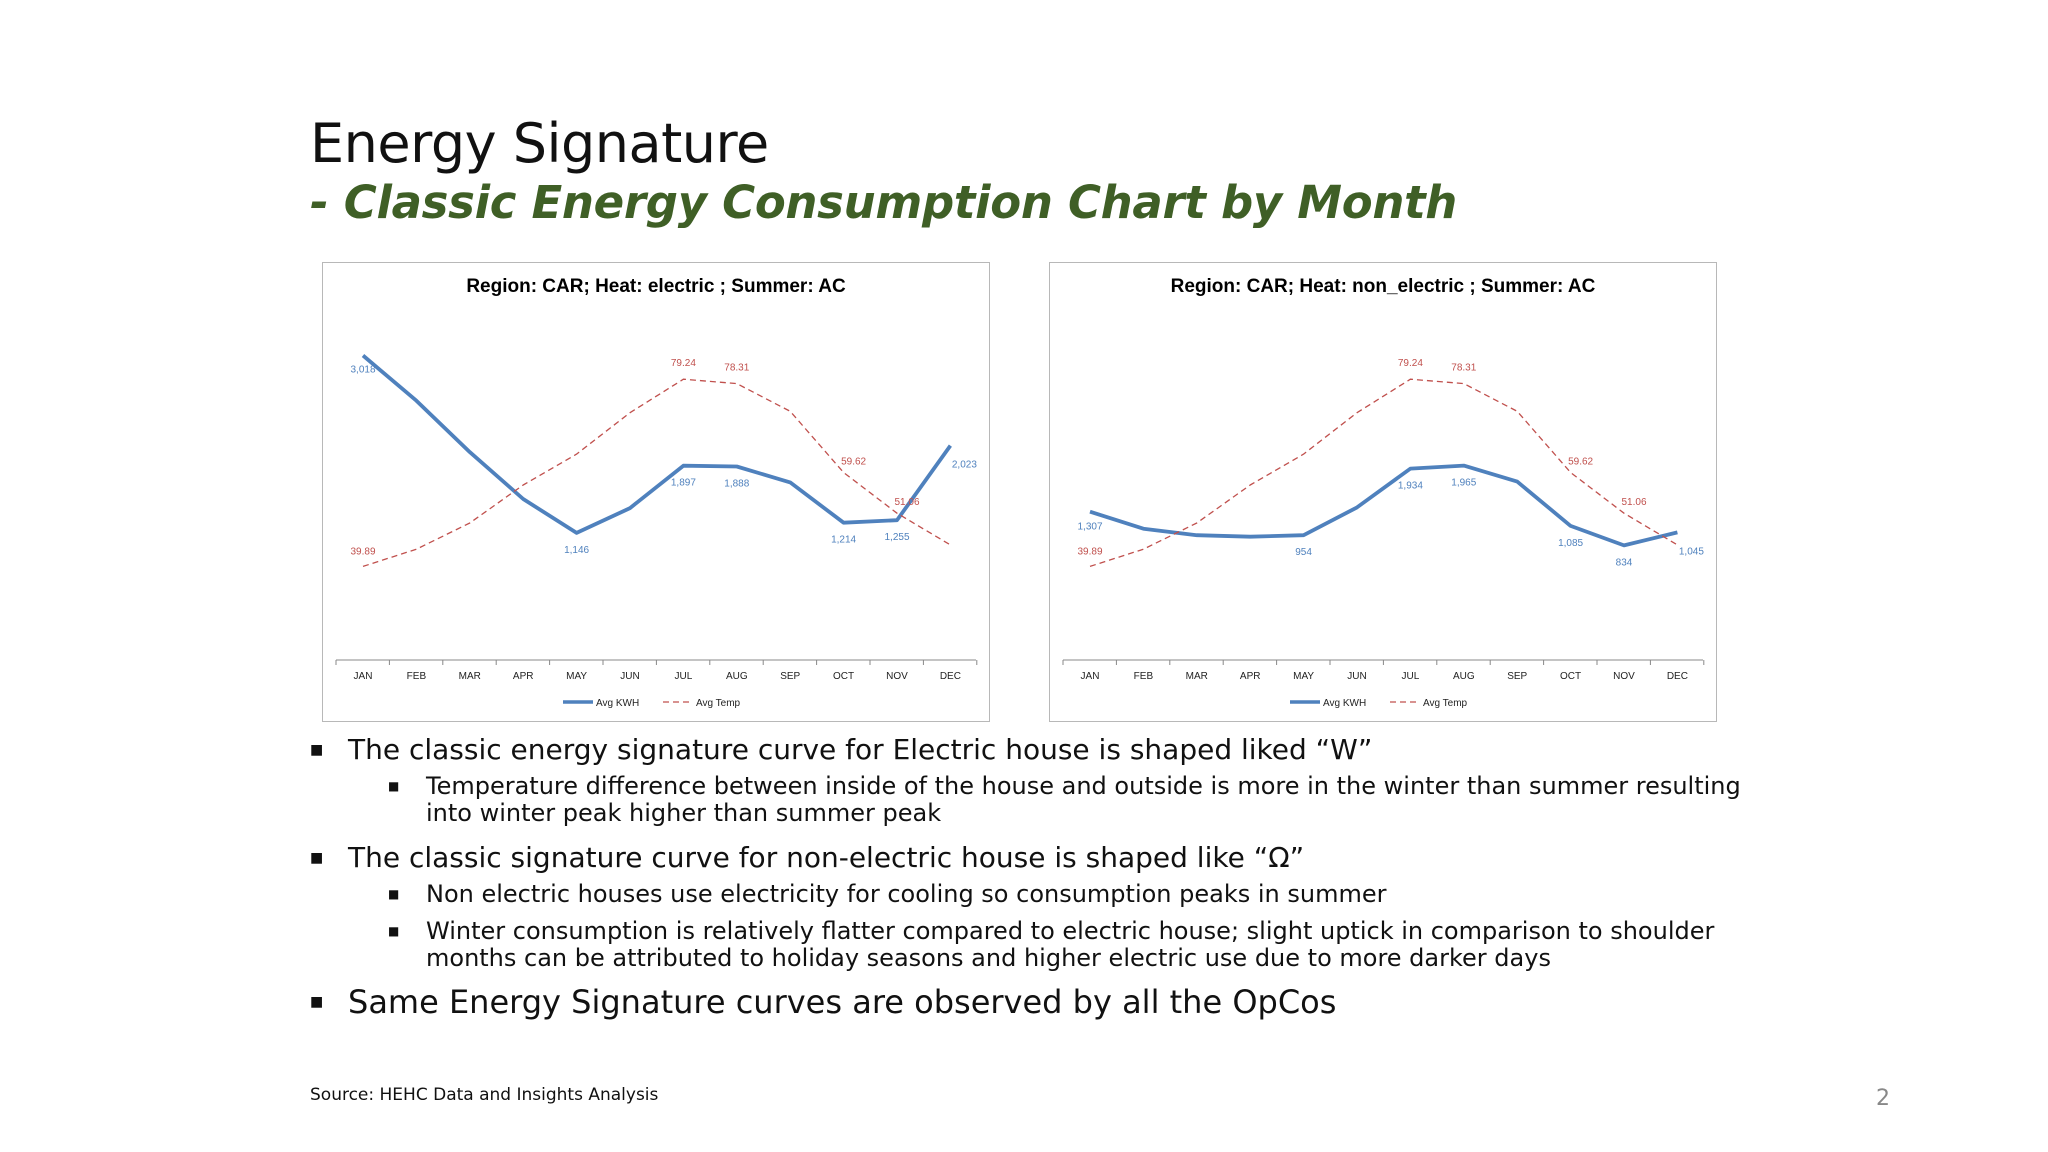 Image resolution: width=2048 pixels, height=1152 pixels. Describe the element at coordinates (736, 483) in the screenshot. I see `data-label: 1,888` at that location.